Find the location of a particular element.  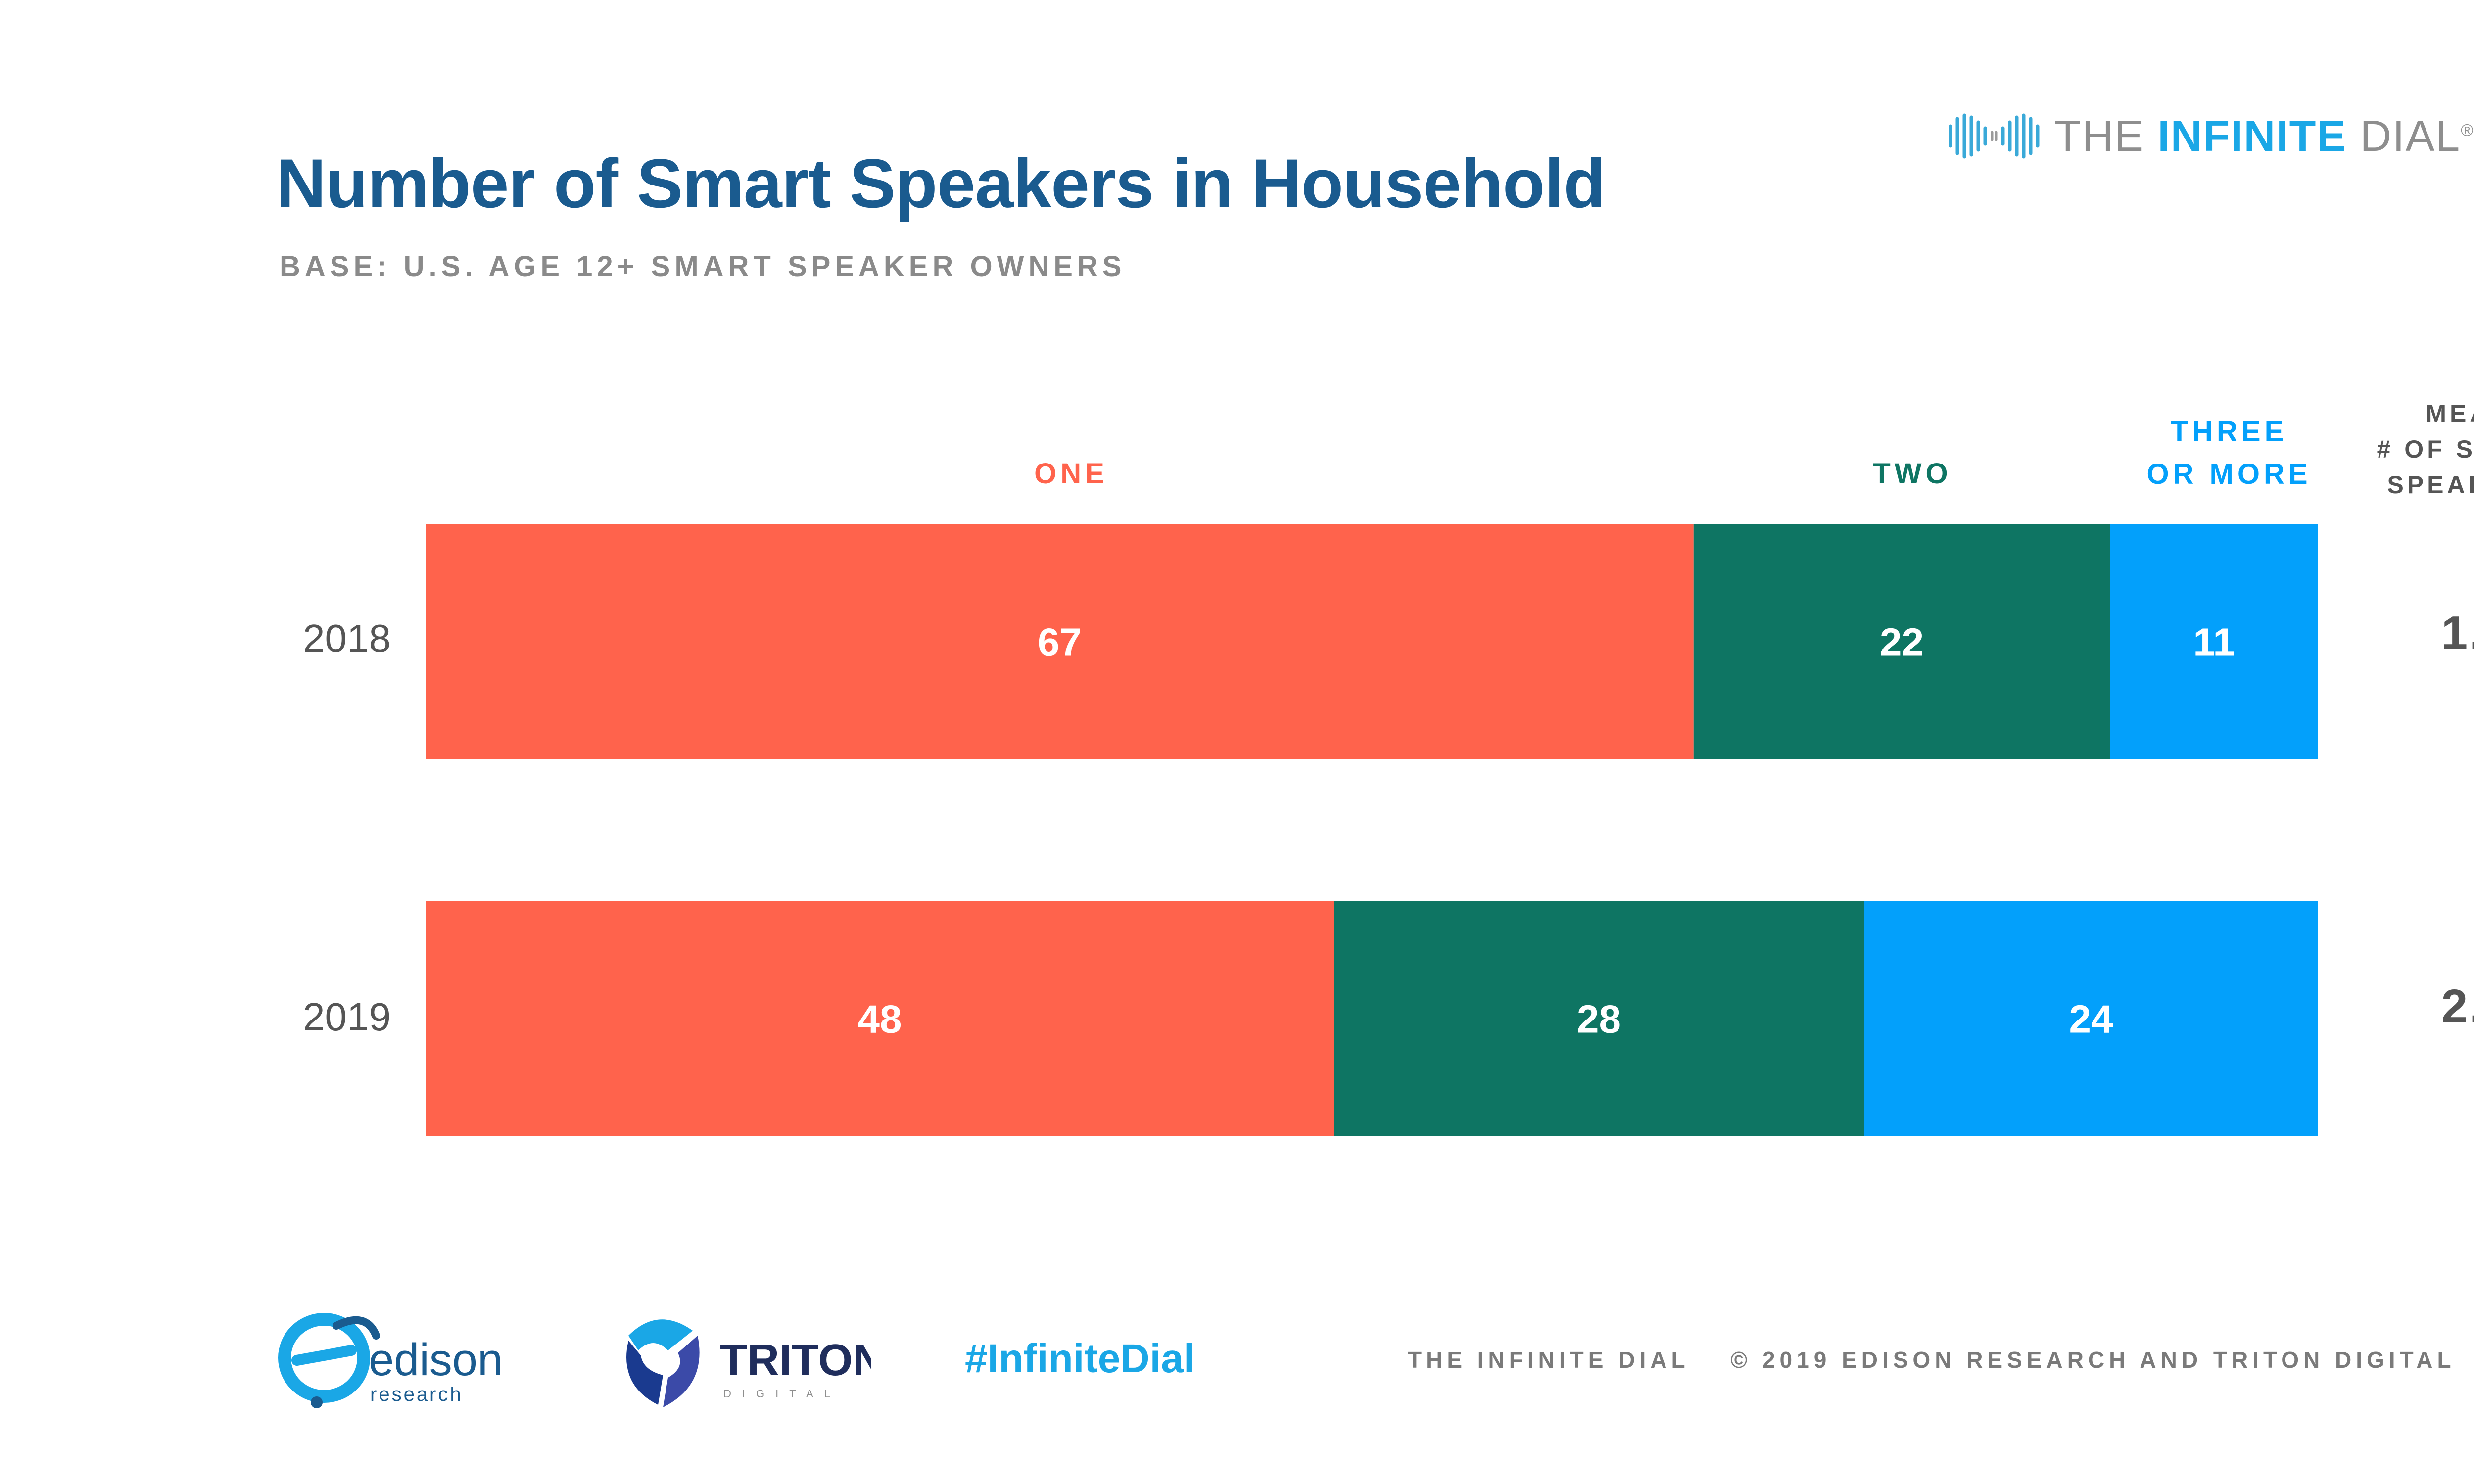

series-label-two: TWO is located at coordinates (1912, 474).